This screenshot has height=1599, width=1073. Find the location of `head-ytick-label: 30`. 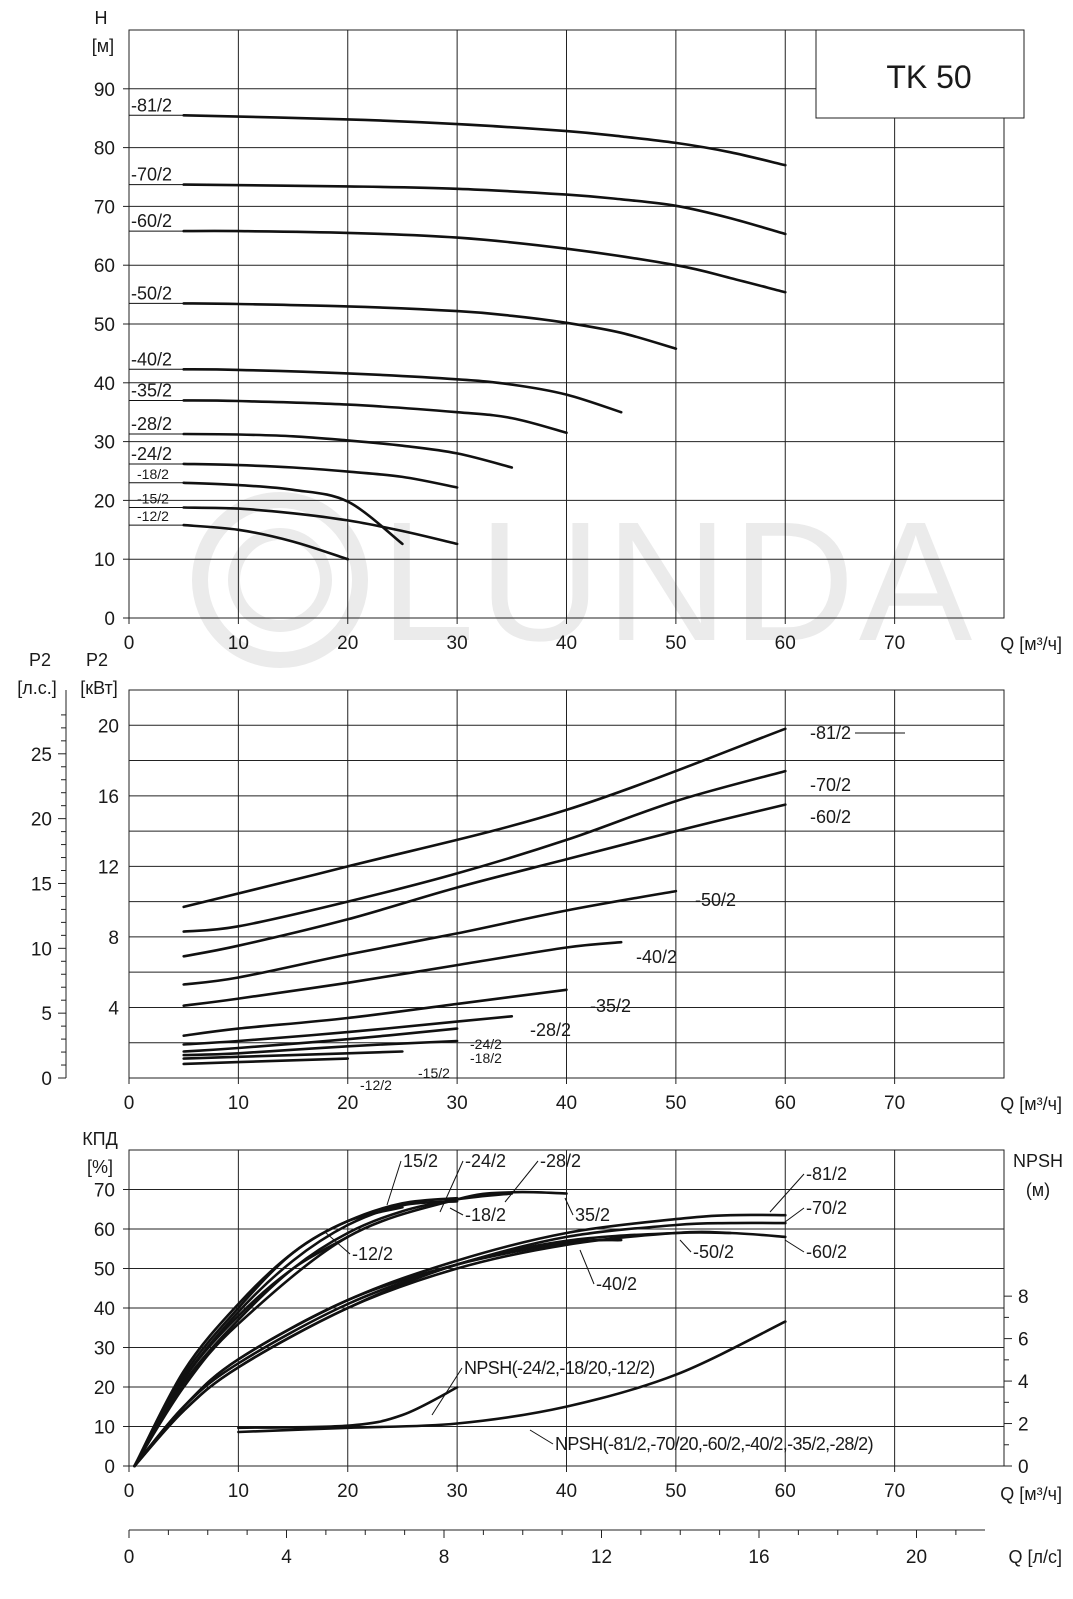

head-ytick-label: 30 is located at coordinates (104, 443).